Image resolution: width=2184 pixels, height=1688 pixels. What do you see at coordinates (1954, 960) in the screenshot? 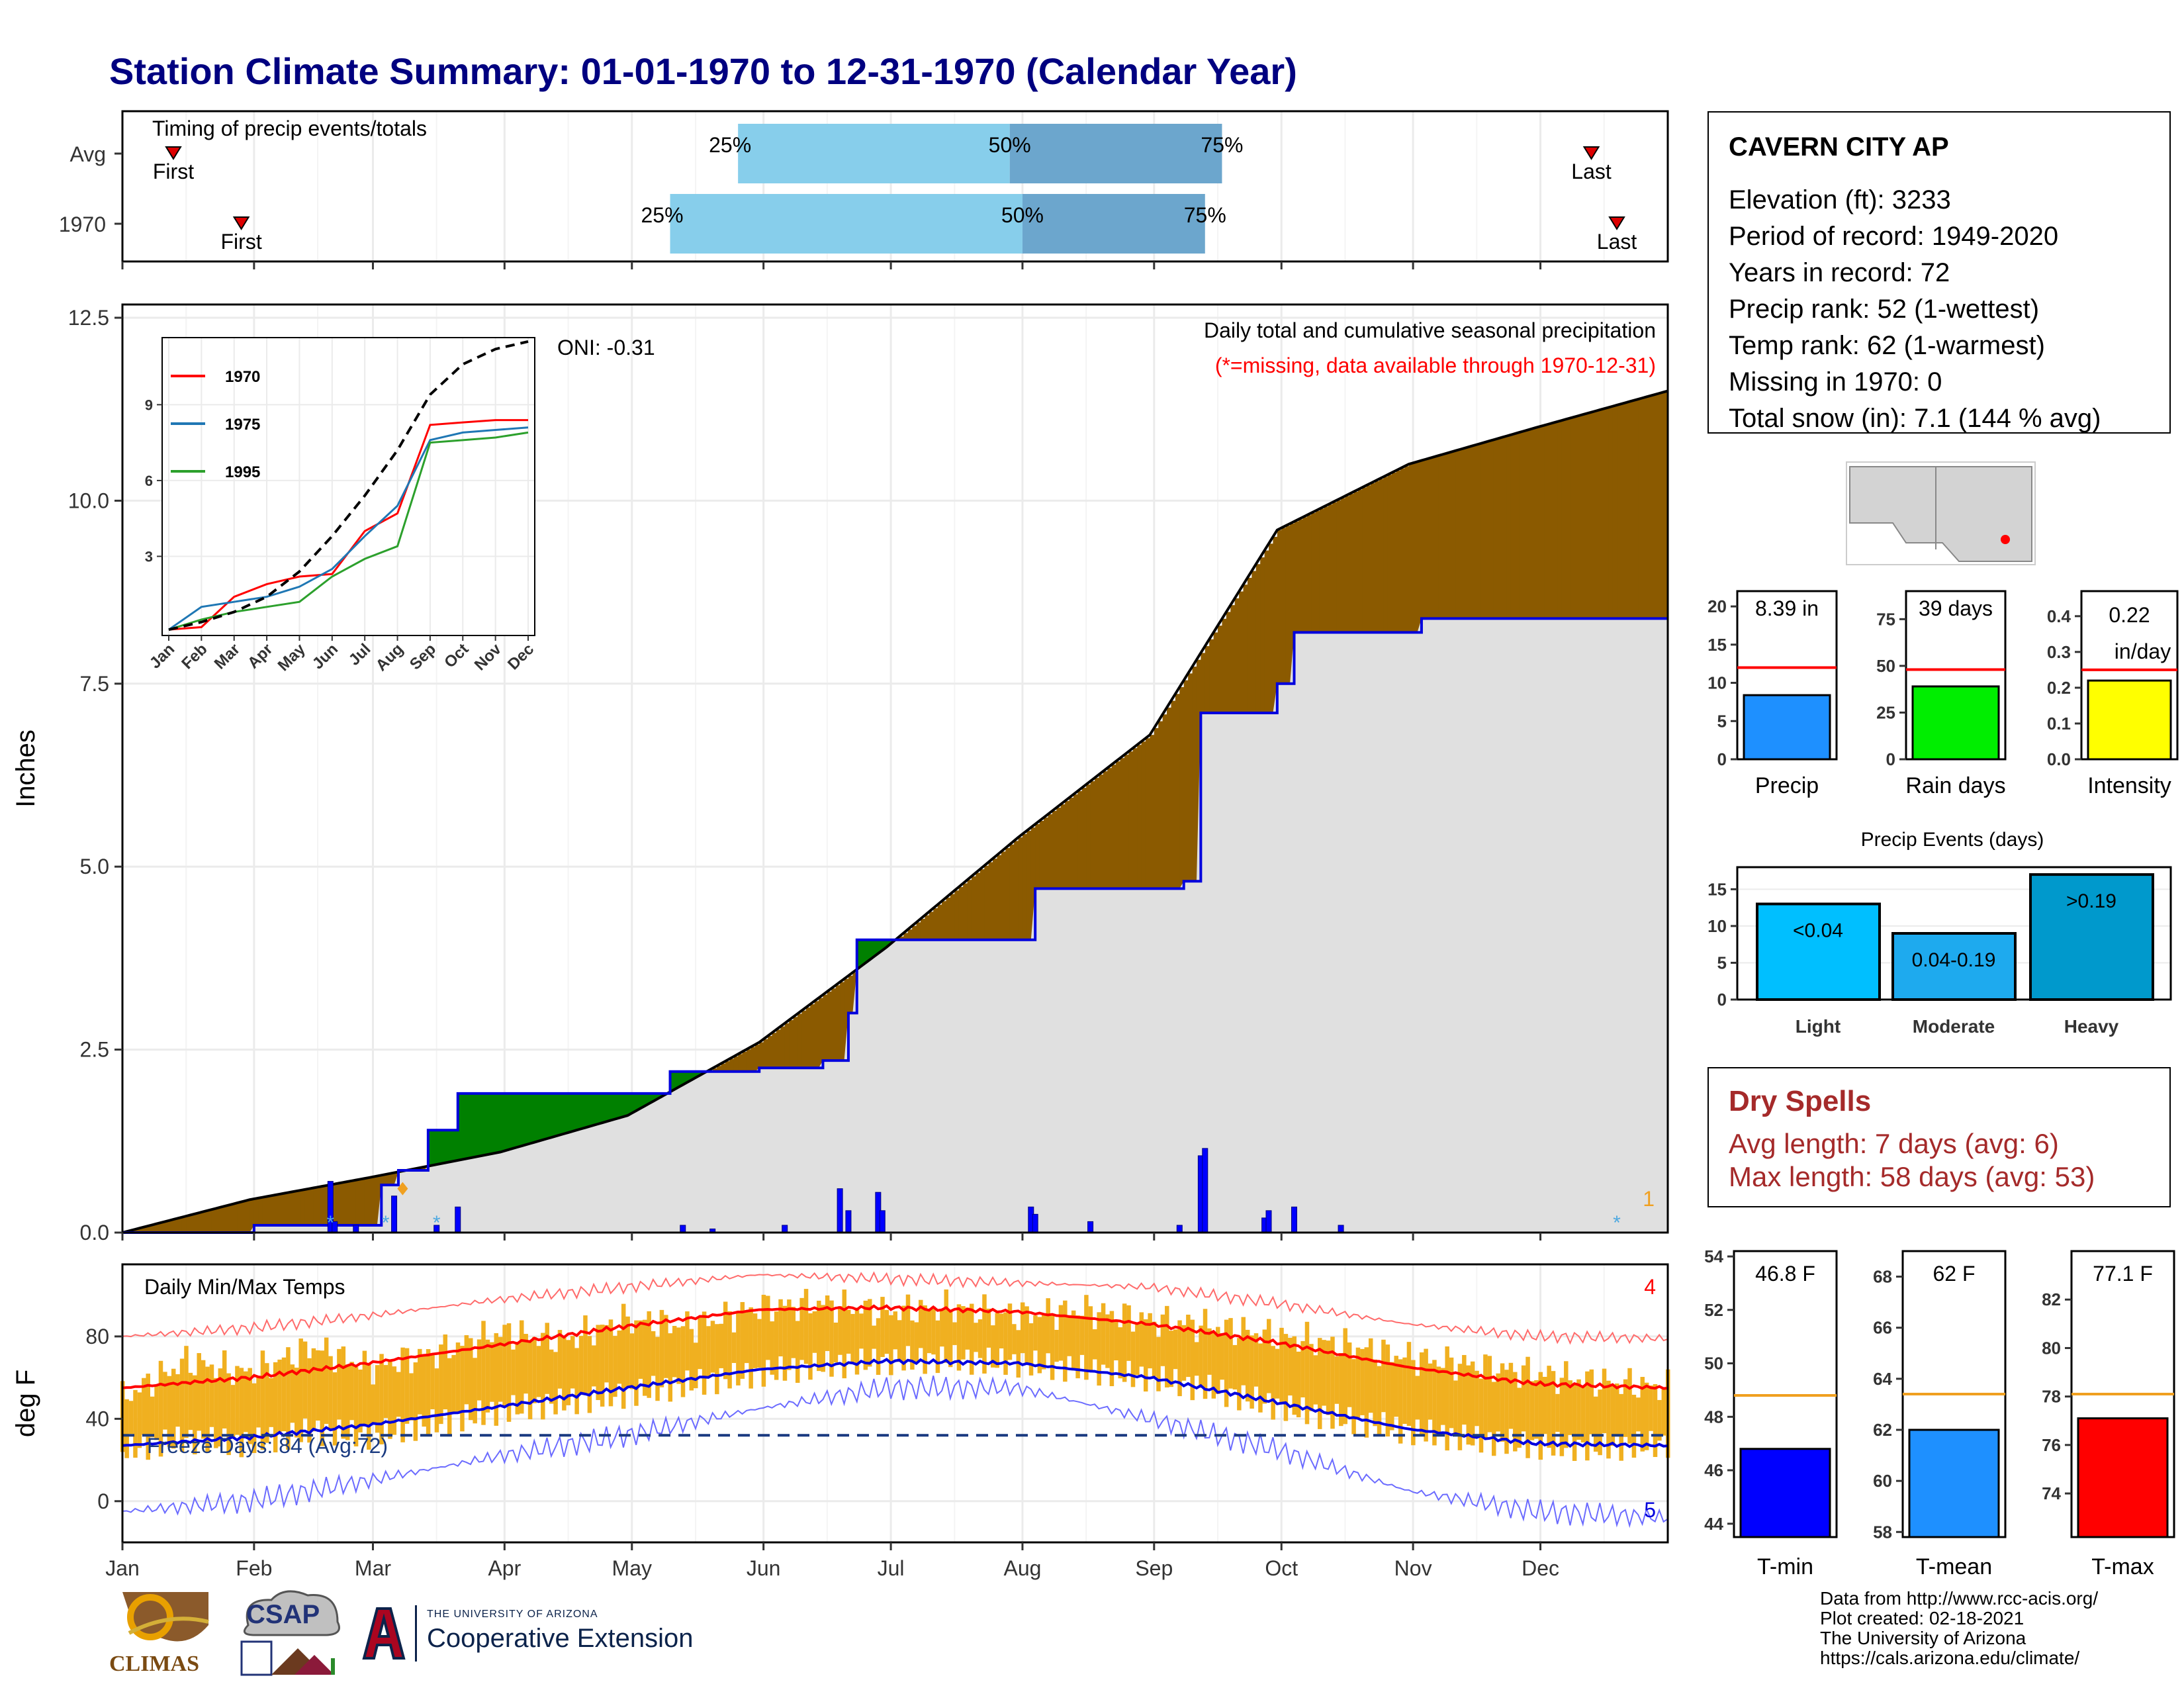
I see `events-bar-label: 0.04-0.19` at bounding box center [1954, 960].